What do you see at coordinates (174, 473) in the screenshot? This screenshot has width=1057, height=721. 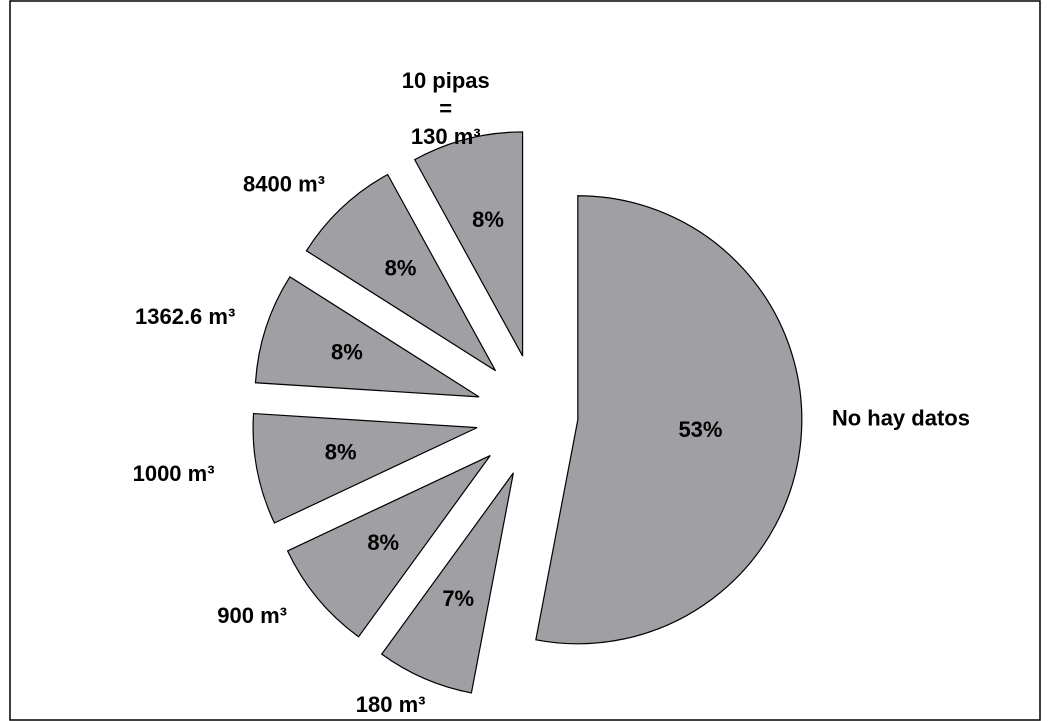 I see `category-label: 1000 m³` at bounding box center [174, 473].